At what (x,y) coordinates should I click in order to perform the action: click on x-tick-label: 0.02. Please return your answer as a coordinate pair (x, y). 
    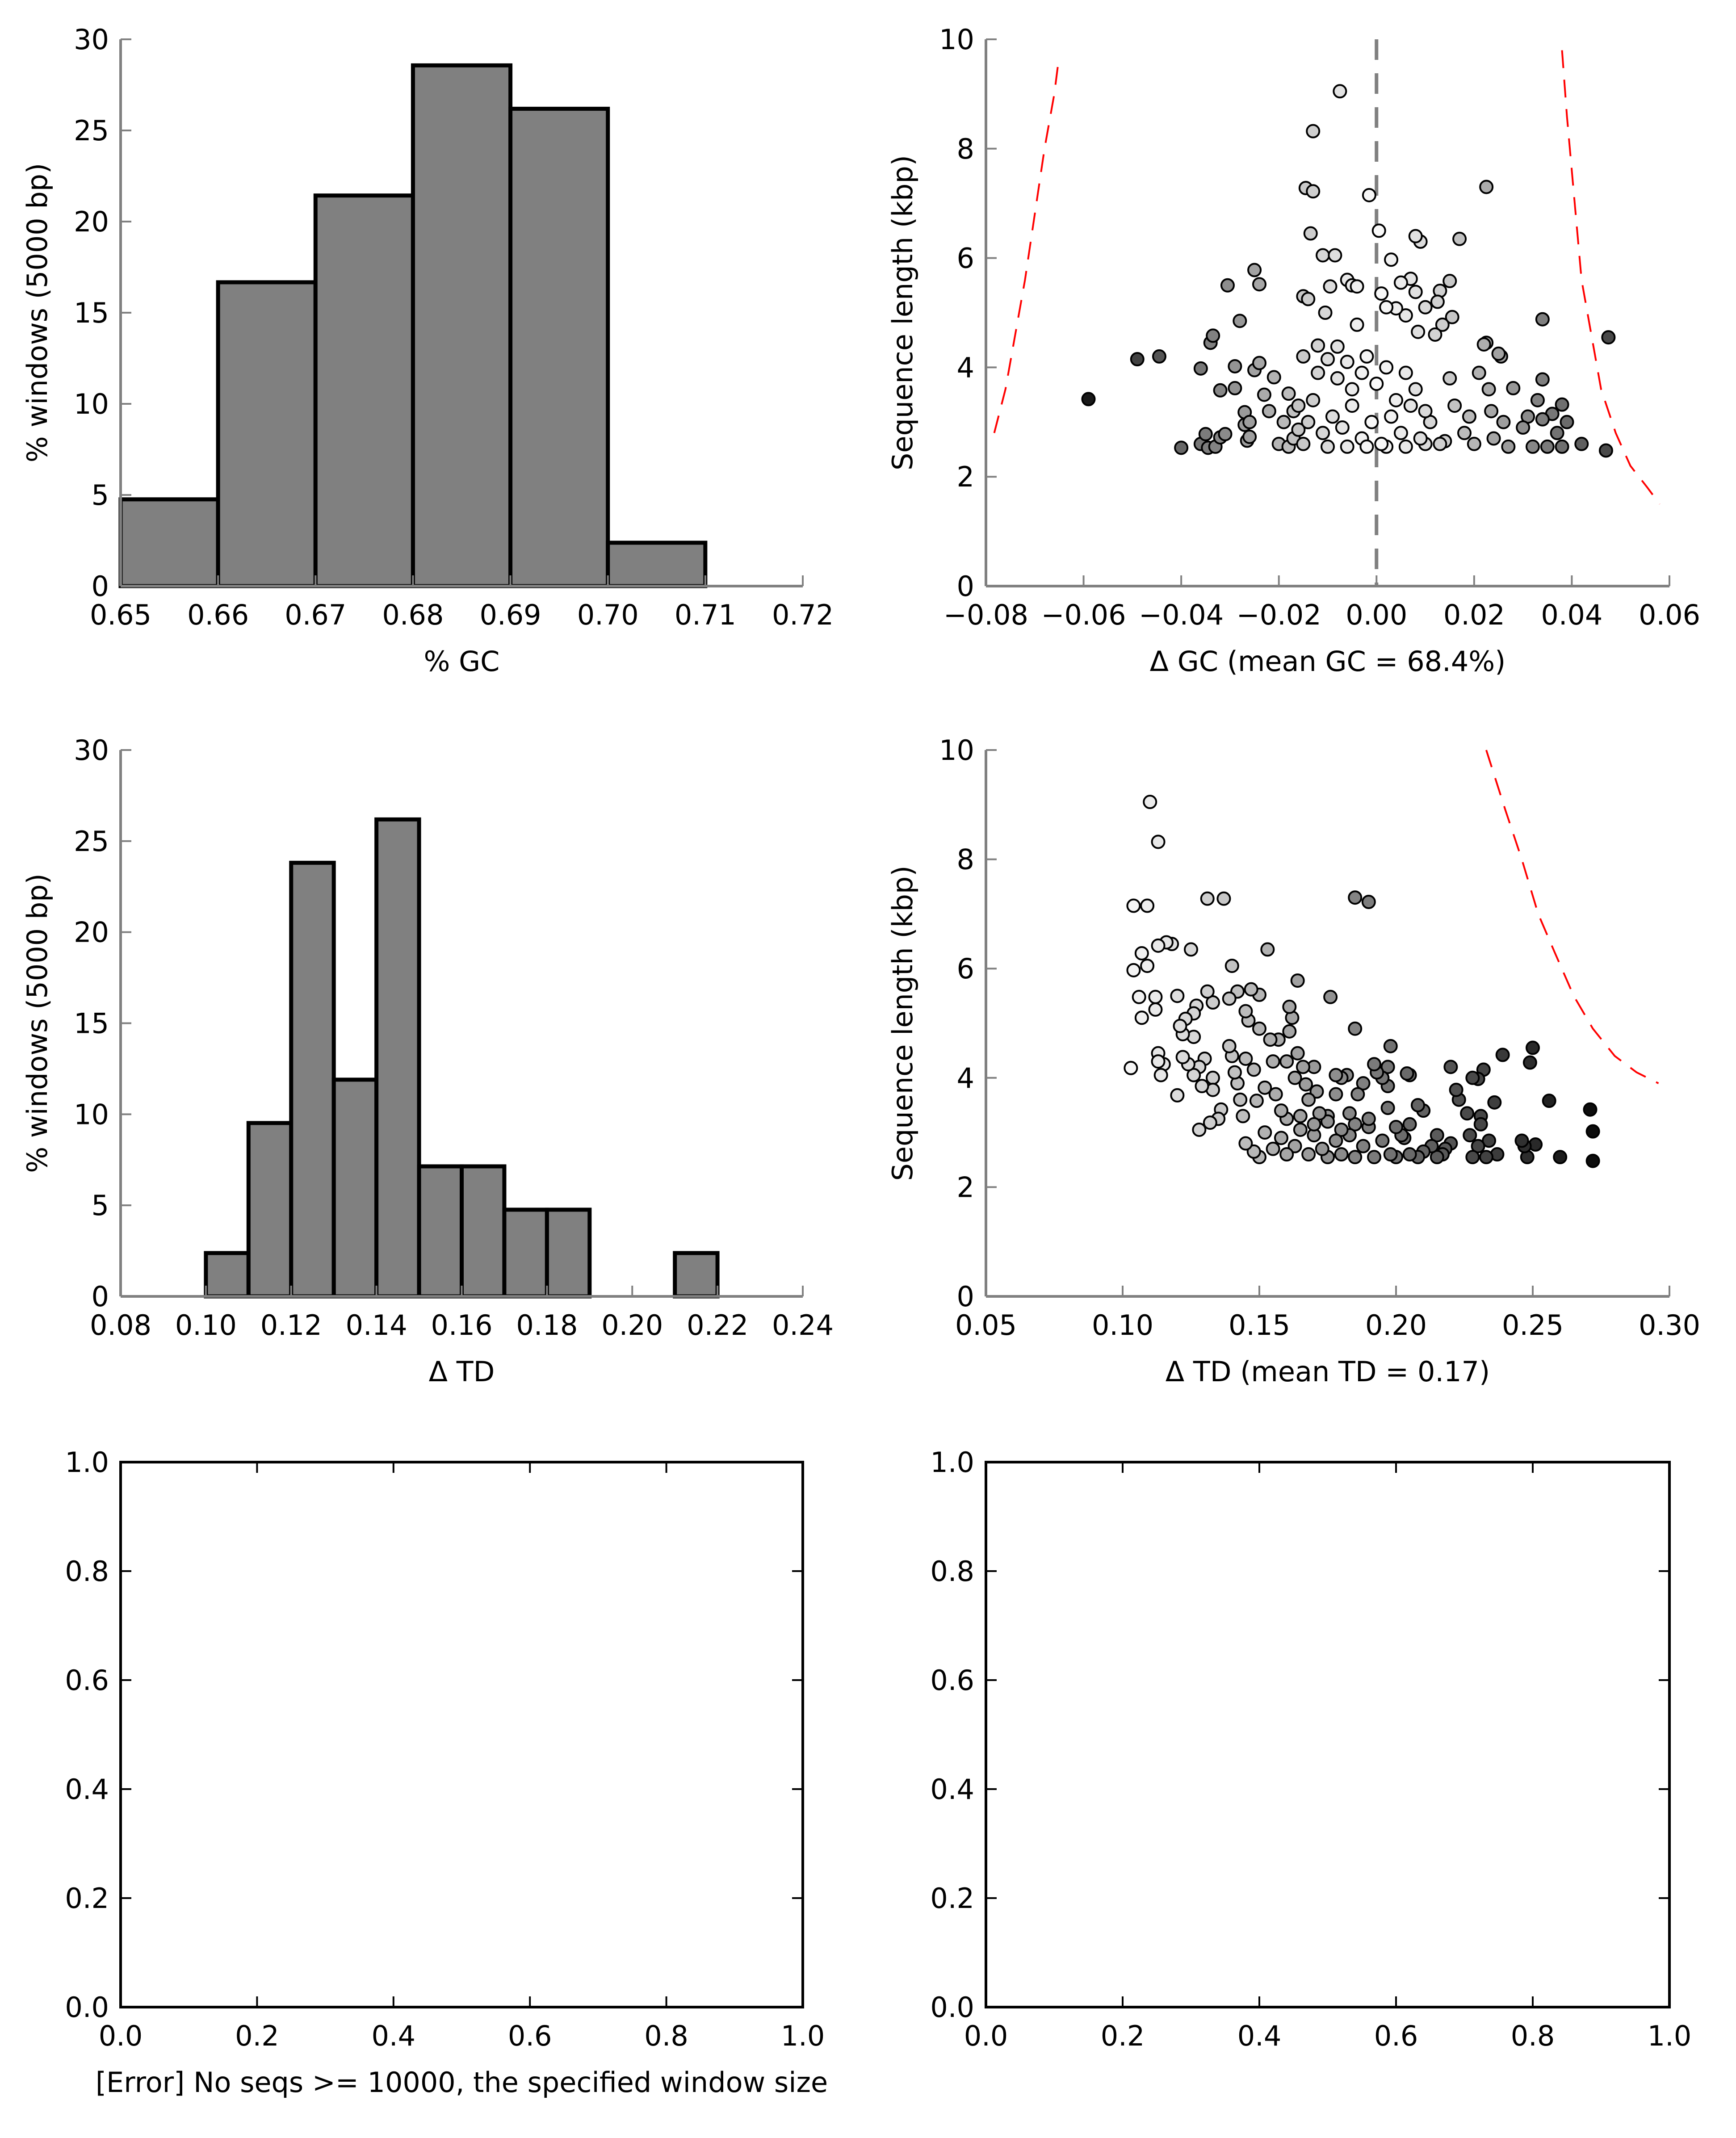
    Looking at the image, I should click on (1474, 615).